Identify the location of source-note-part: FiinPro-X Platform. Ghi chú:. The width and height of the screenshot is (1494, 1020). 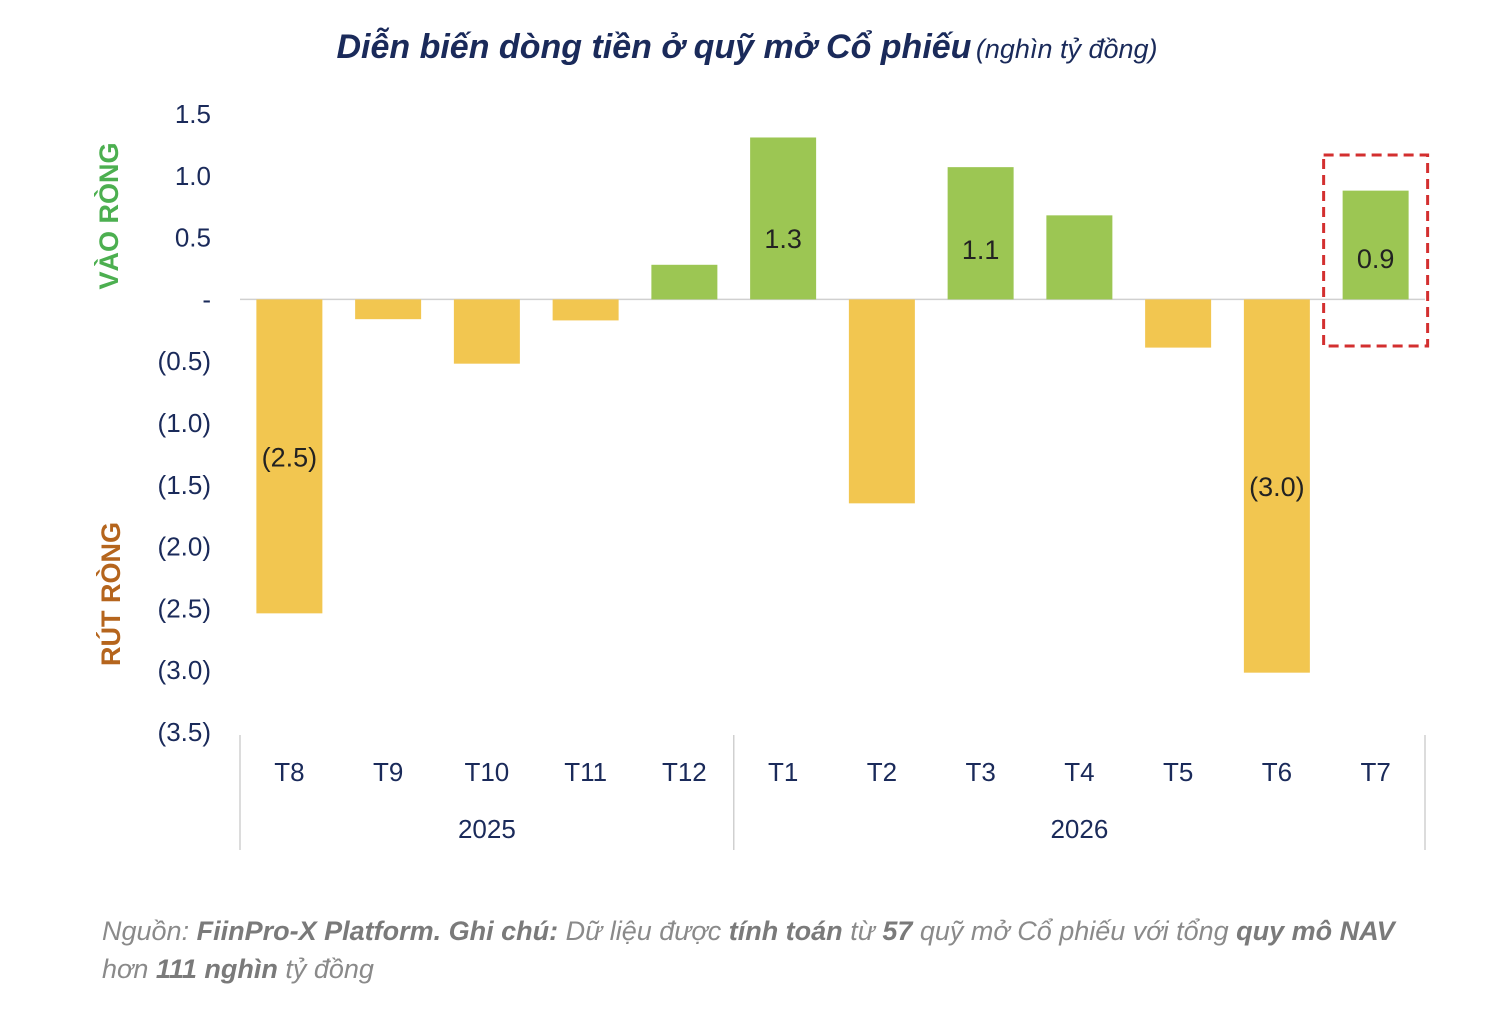
(377, 931).